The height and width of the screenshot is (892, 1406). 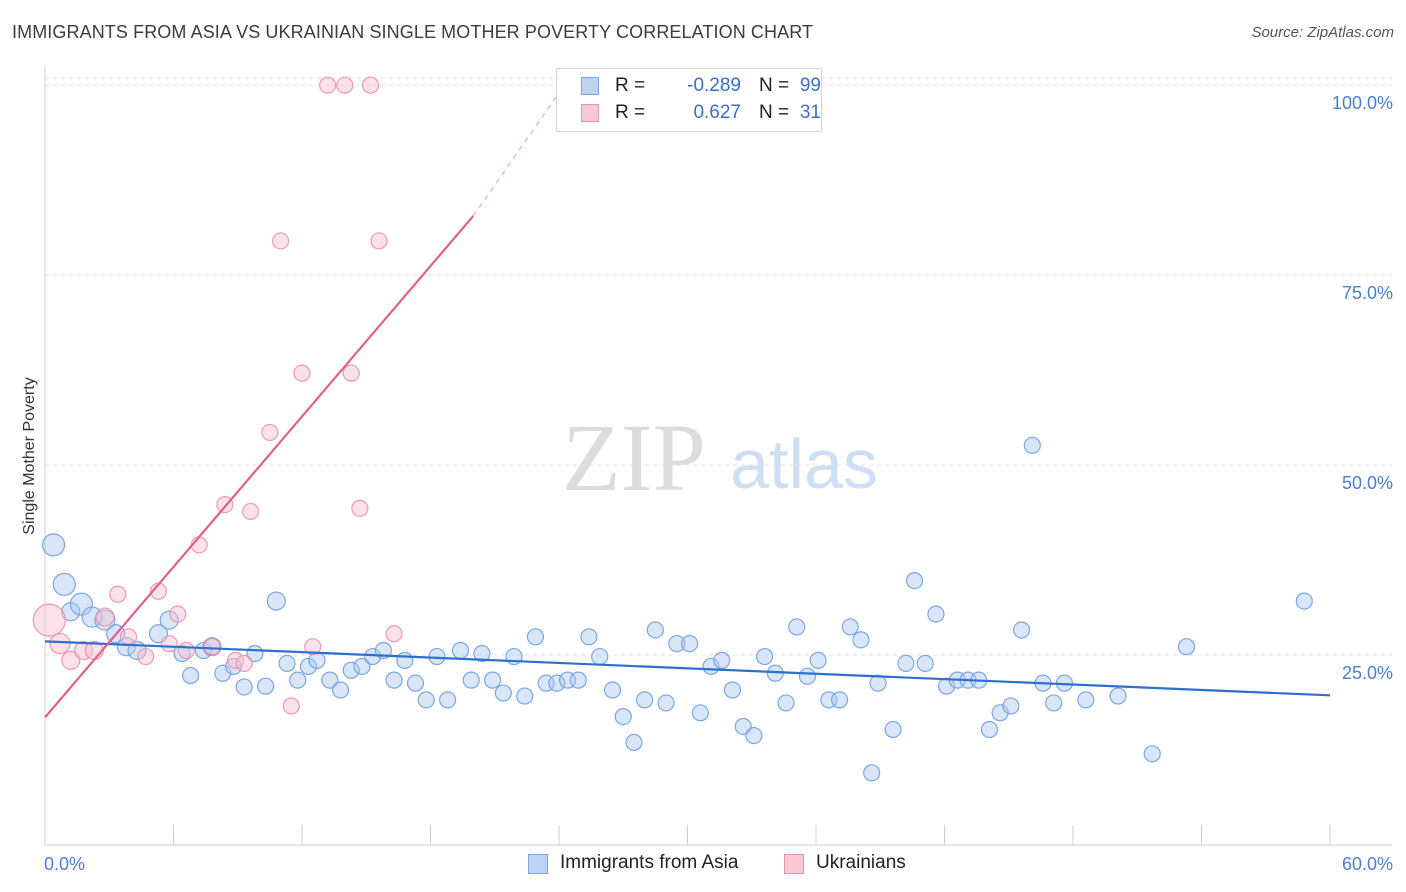 I want to click on y-tick-label: 50.0%, so click(x=1367, y=483).